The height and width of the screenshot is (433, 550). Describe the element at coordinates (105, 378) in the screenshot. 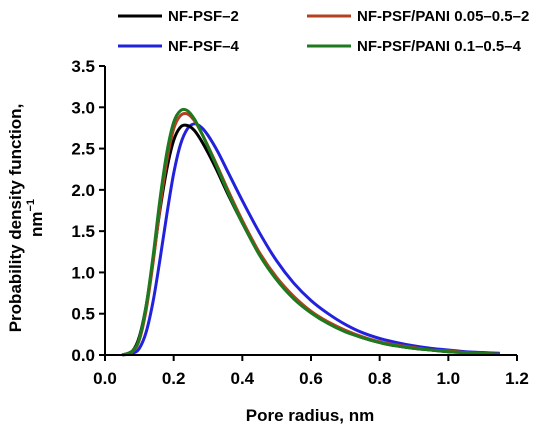

I see `x-tick-label: 0.0` at that location.